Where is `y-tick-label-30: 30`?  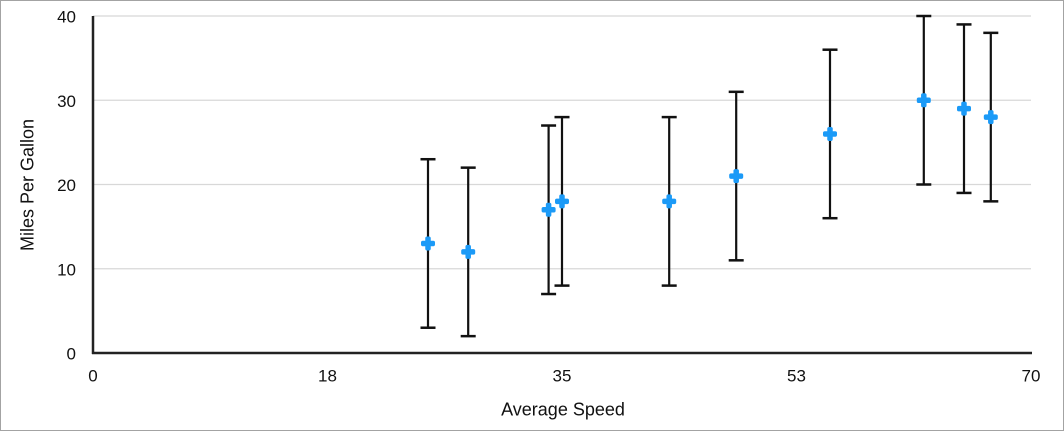 y-tick-label-30: 30 is located at coordinates (66, 101).